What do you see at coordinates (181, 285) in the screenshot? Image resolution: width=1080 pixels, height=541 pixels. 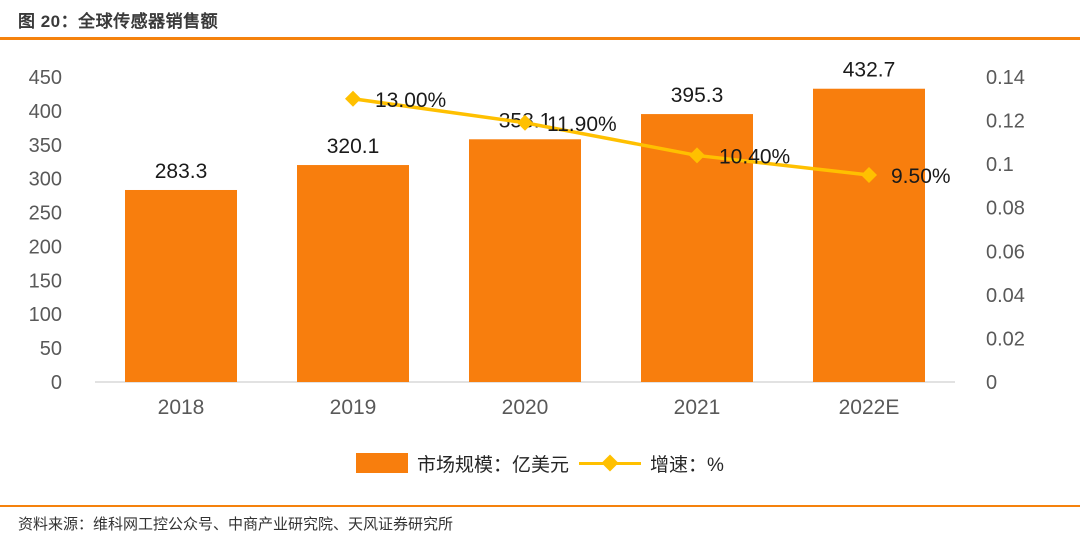 I see `bar-2018` at bounding box center [181, 285].